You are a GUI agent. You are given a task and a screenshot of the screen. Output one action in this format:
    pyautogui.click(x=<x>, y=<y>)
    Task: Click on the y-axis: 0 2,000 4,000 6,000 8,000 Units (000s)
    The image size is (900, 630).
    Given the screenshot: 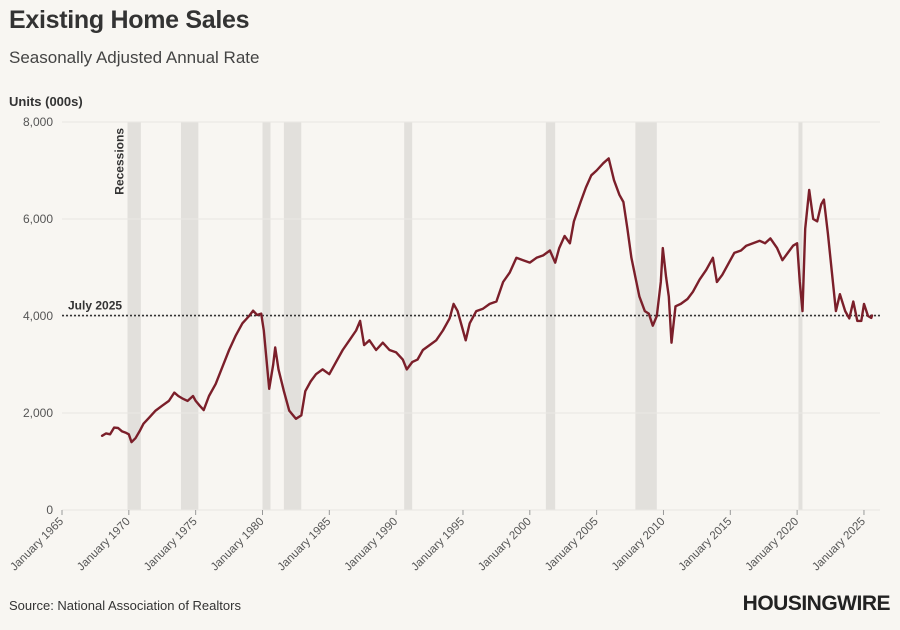 What is the action you would take?
    pyautogui.click(x=46, y=305)
    